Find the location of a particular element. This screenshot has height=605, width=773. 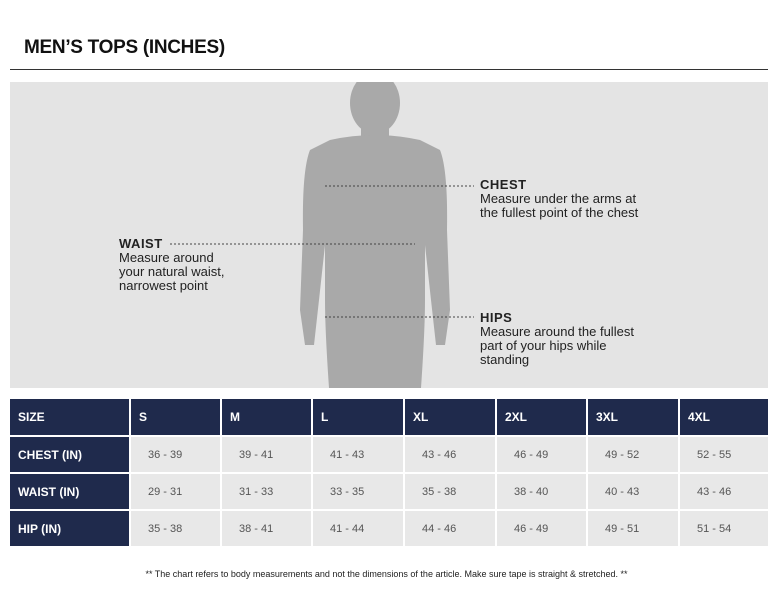

table-cell: 36 - 39 is located at coordinates (175, 454).